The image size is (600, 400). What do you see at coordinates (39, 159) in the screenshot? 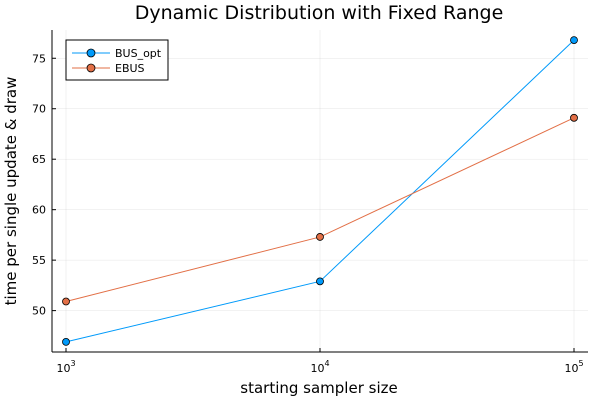
I see `y-tick-label-3: 65` at bounding box center [39, 159].